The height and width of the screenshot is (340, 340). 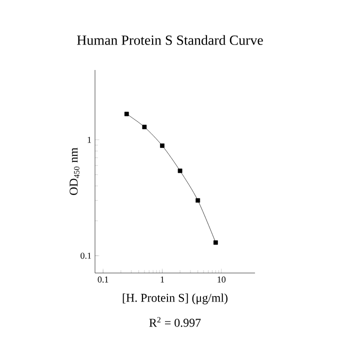 What do you see at coordinates (175, 298) in the screenshot?
I see `x-axis-title: [H. Protein S] (μg/ml)` at bounding box center [175, 298].